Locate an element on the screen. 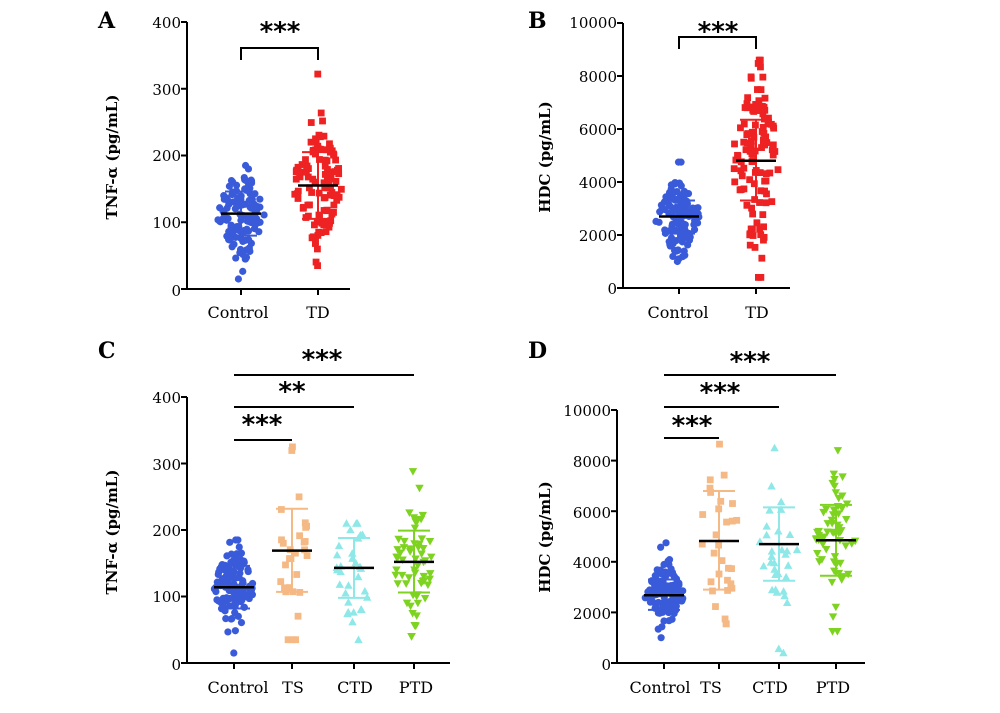 Image resolution: width=1000 pixels, height=713 pixels. x-tick-label: TD is located at coordinates (757, 312).